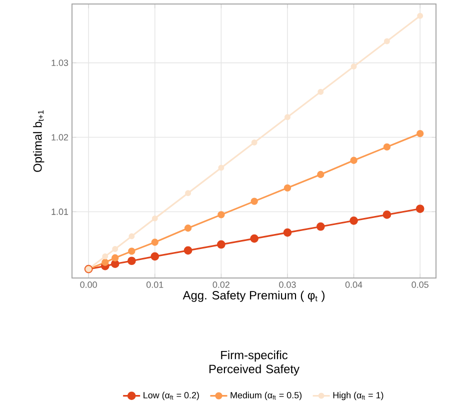  I want to click on legend-label: Low (α$_{ft}$ = 0.2), so click(171, 396).